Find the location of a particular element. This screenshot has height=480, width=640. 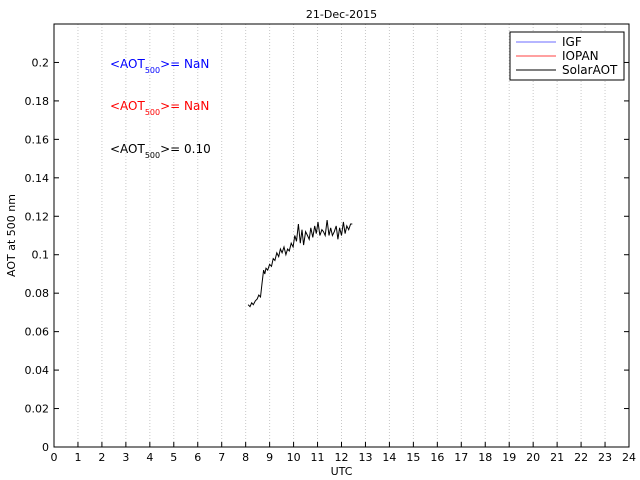

series-lines is located at coordinates (300, 264).